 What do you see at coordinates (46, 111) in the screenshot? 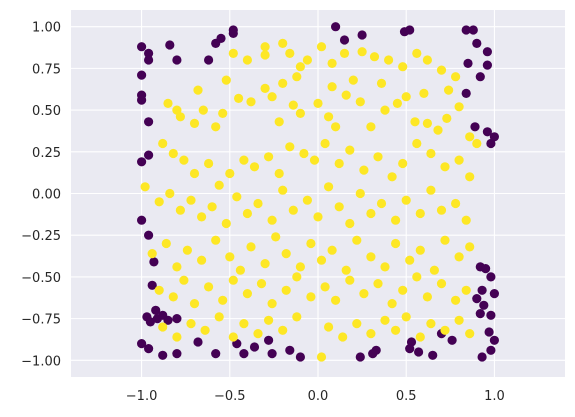
I see `y-tick-label: 0.50` at bounding box center [46, 111].